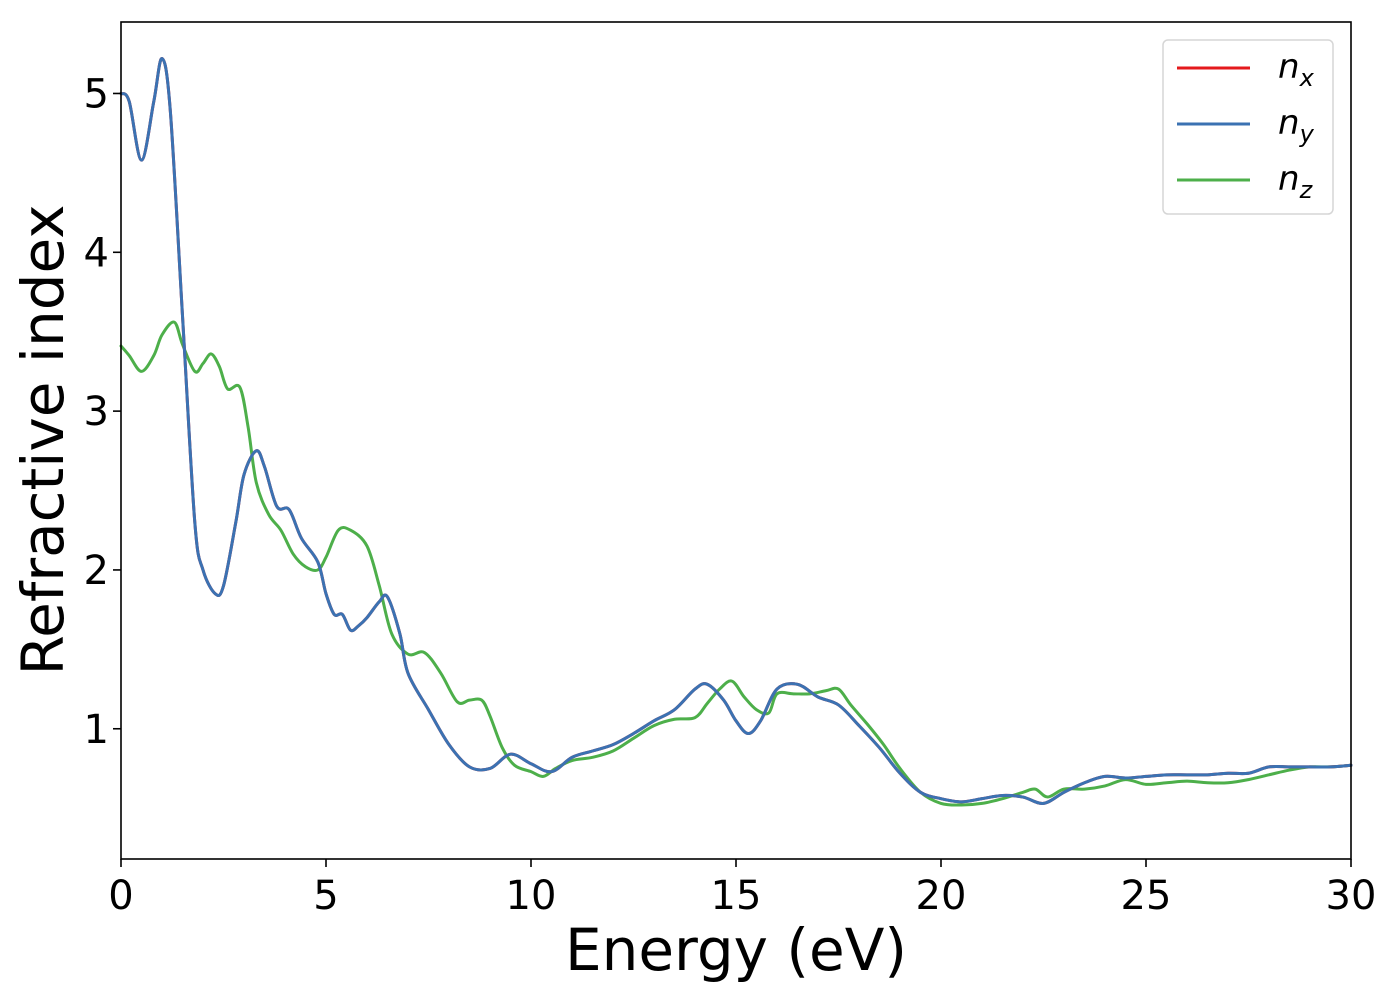  What do you see at coordinates (96, 730) in the screenshot?
I see `y-tick-label: 1` at bounding box center [96, 730].